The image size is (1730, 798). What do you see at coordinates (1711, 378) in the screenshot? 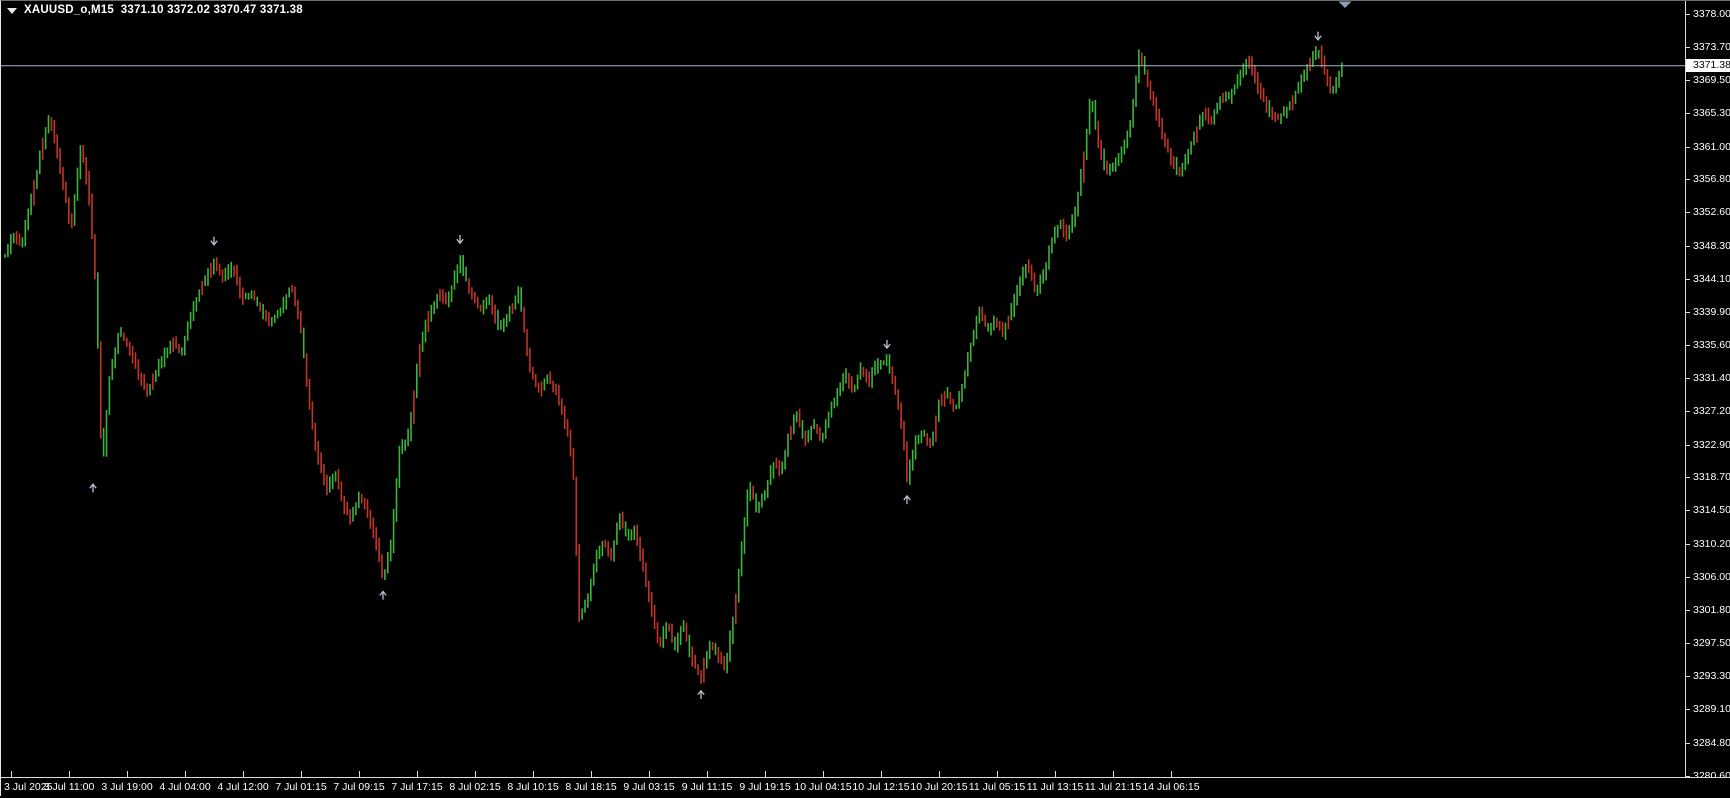
I see `price-axis-label: 3331.40` at bounding box center [1711, 378].